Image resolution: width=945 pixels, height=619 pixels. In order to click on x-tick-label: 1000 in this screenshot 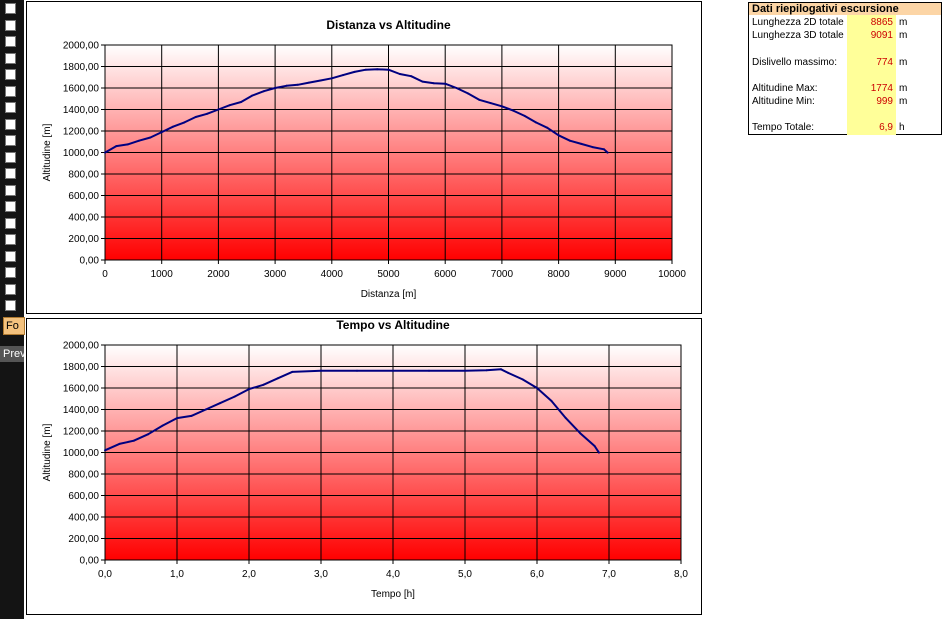, I will do `click(162, 274)`.